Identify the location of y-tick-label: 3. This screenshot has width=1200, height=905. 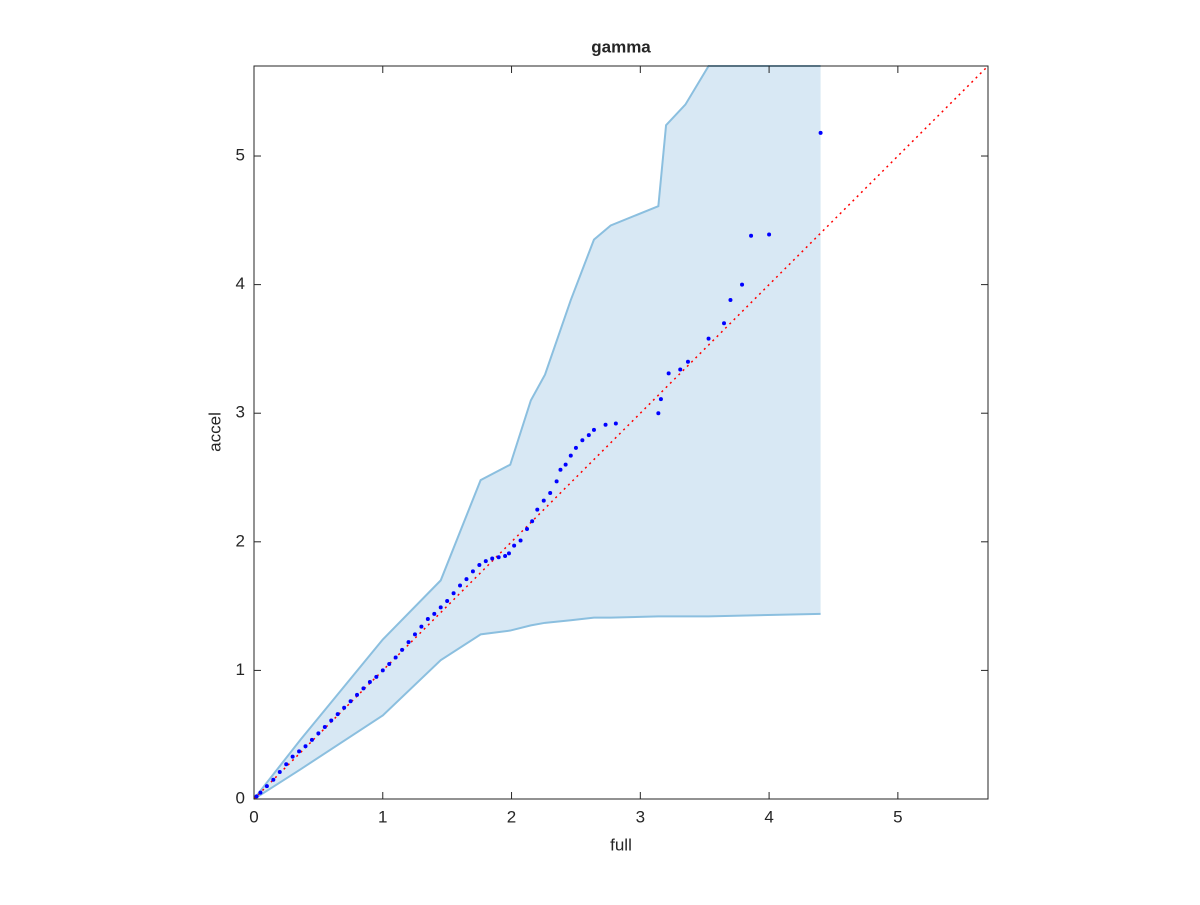
(240, 412).